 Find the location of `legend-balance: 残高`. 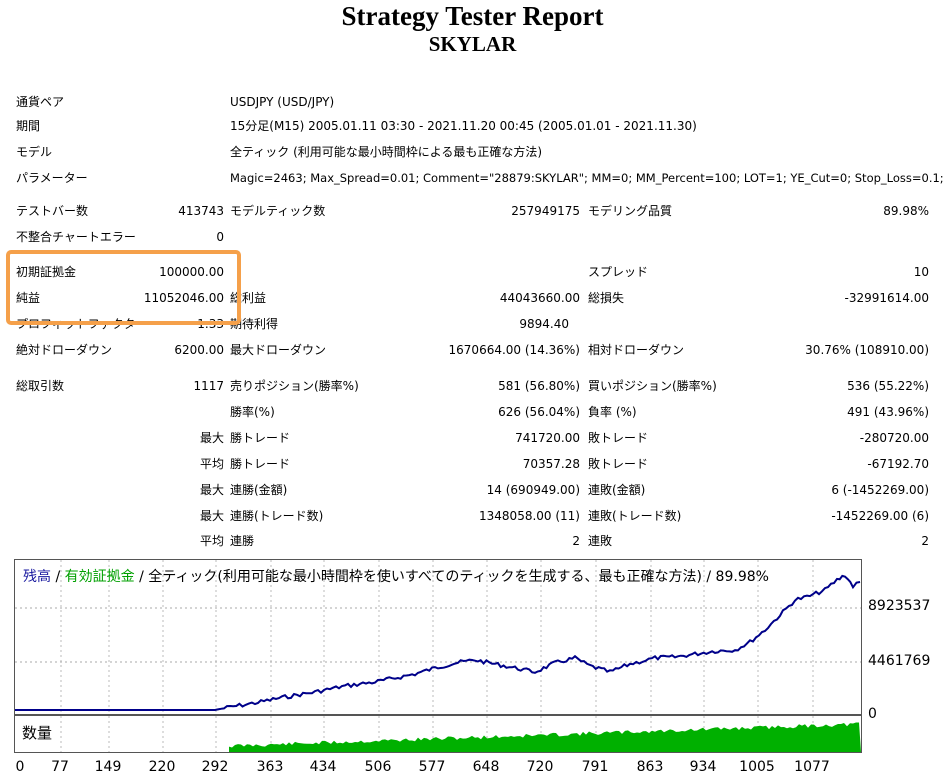

legend-balance: 残高 is located at coordinates (37, 577).